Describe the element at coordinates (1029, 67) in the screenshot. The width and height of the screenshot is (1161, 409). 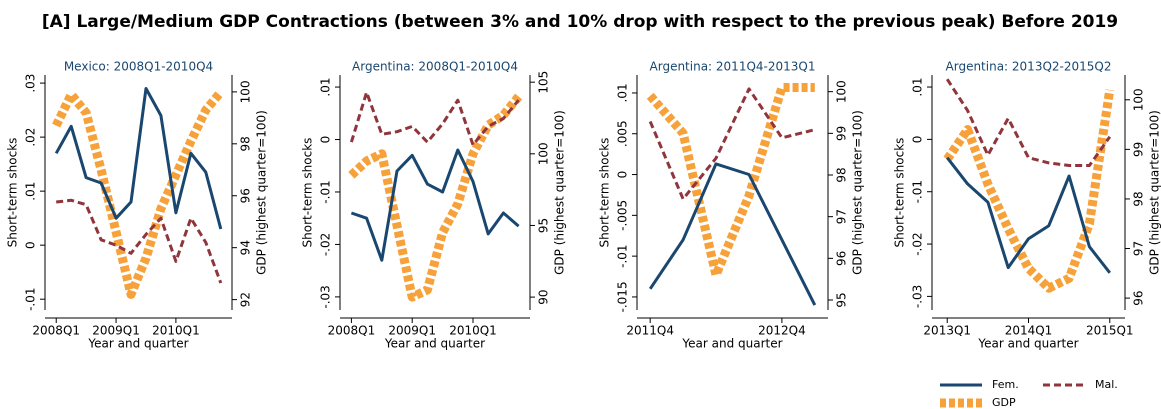
I see `panel-title: Argentina: 2013Q2-2015Q2` at that location.